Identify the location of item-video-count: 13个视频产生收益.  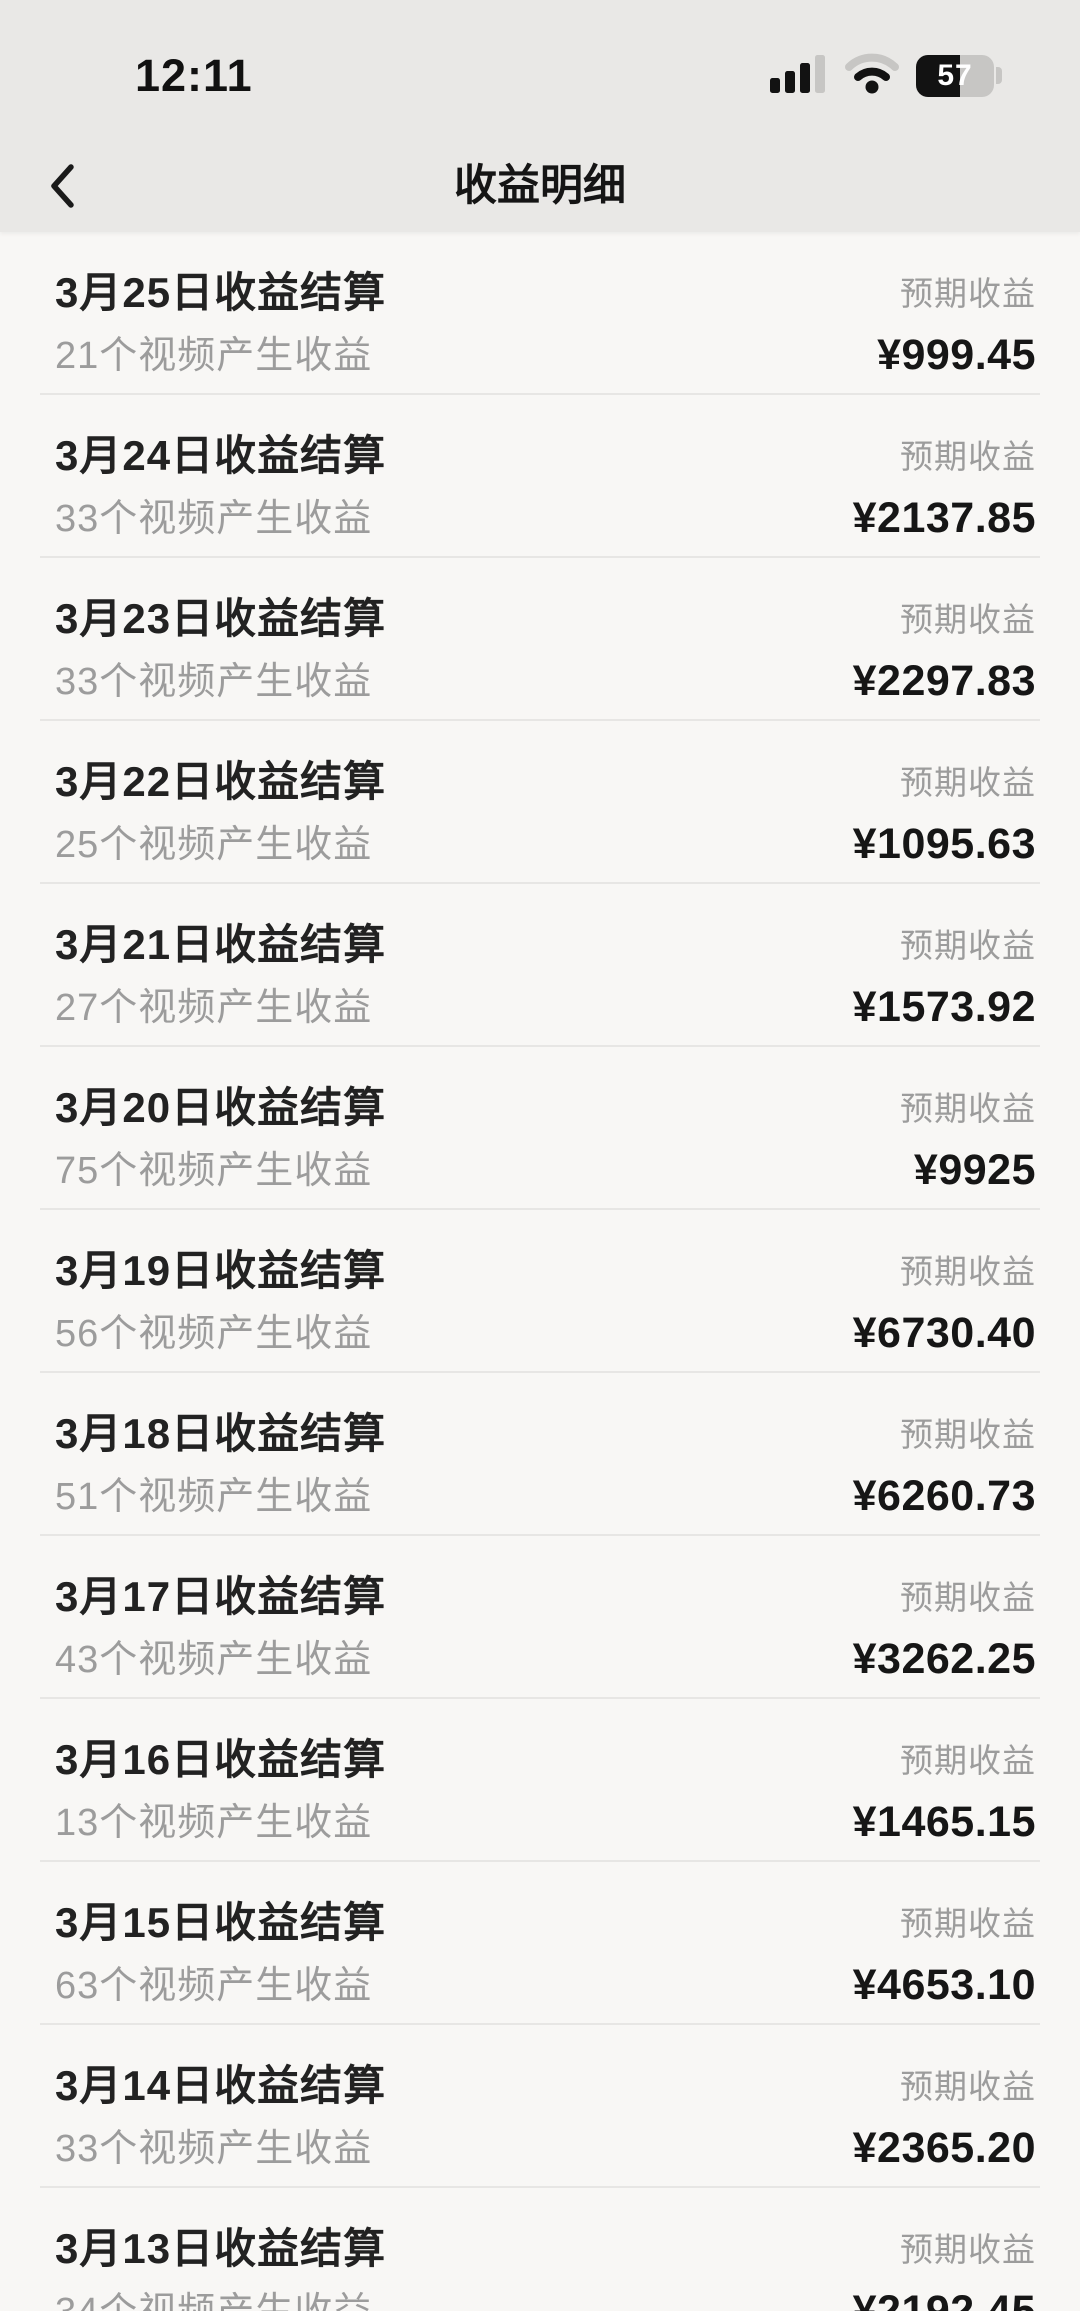
(214, 1823).